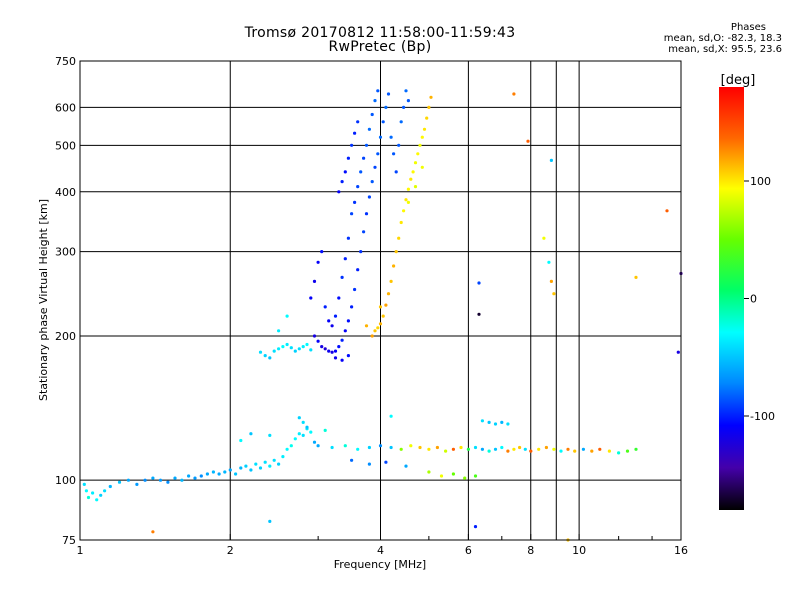  Describe the element at coordinates (380, 47) in the screenshot. I see `chart-subtitle: RwPretec (Bp)` at that location.